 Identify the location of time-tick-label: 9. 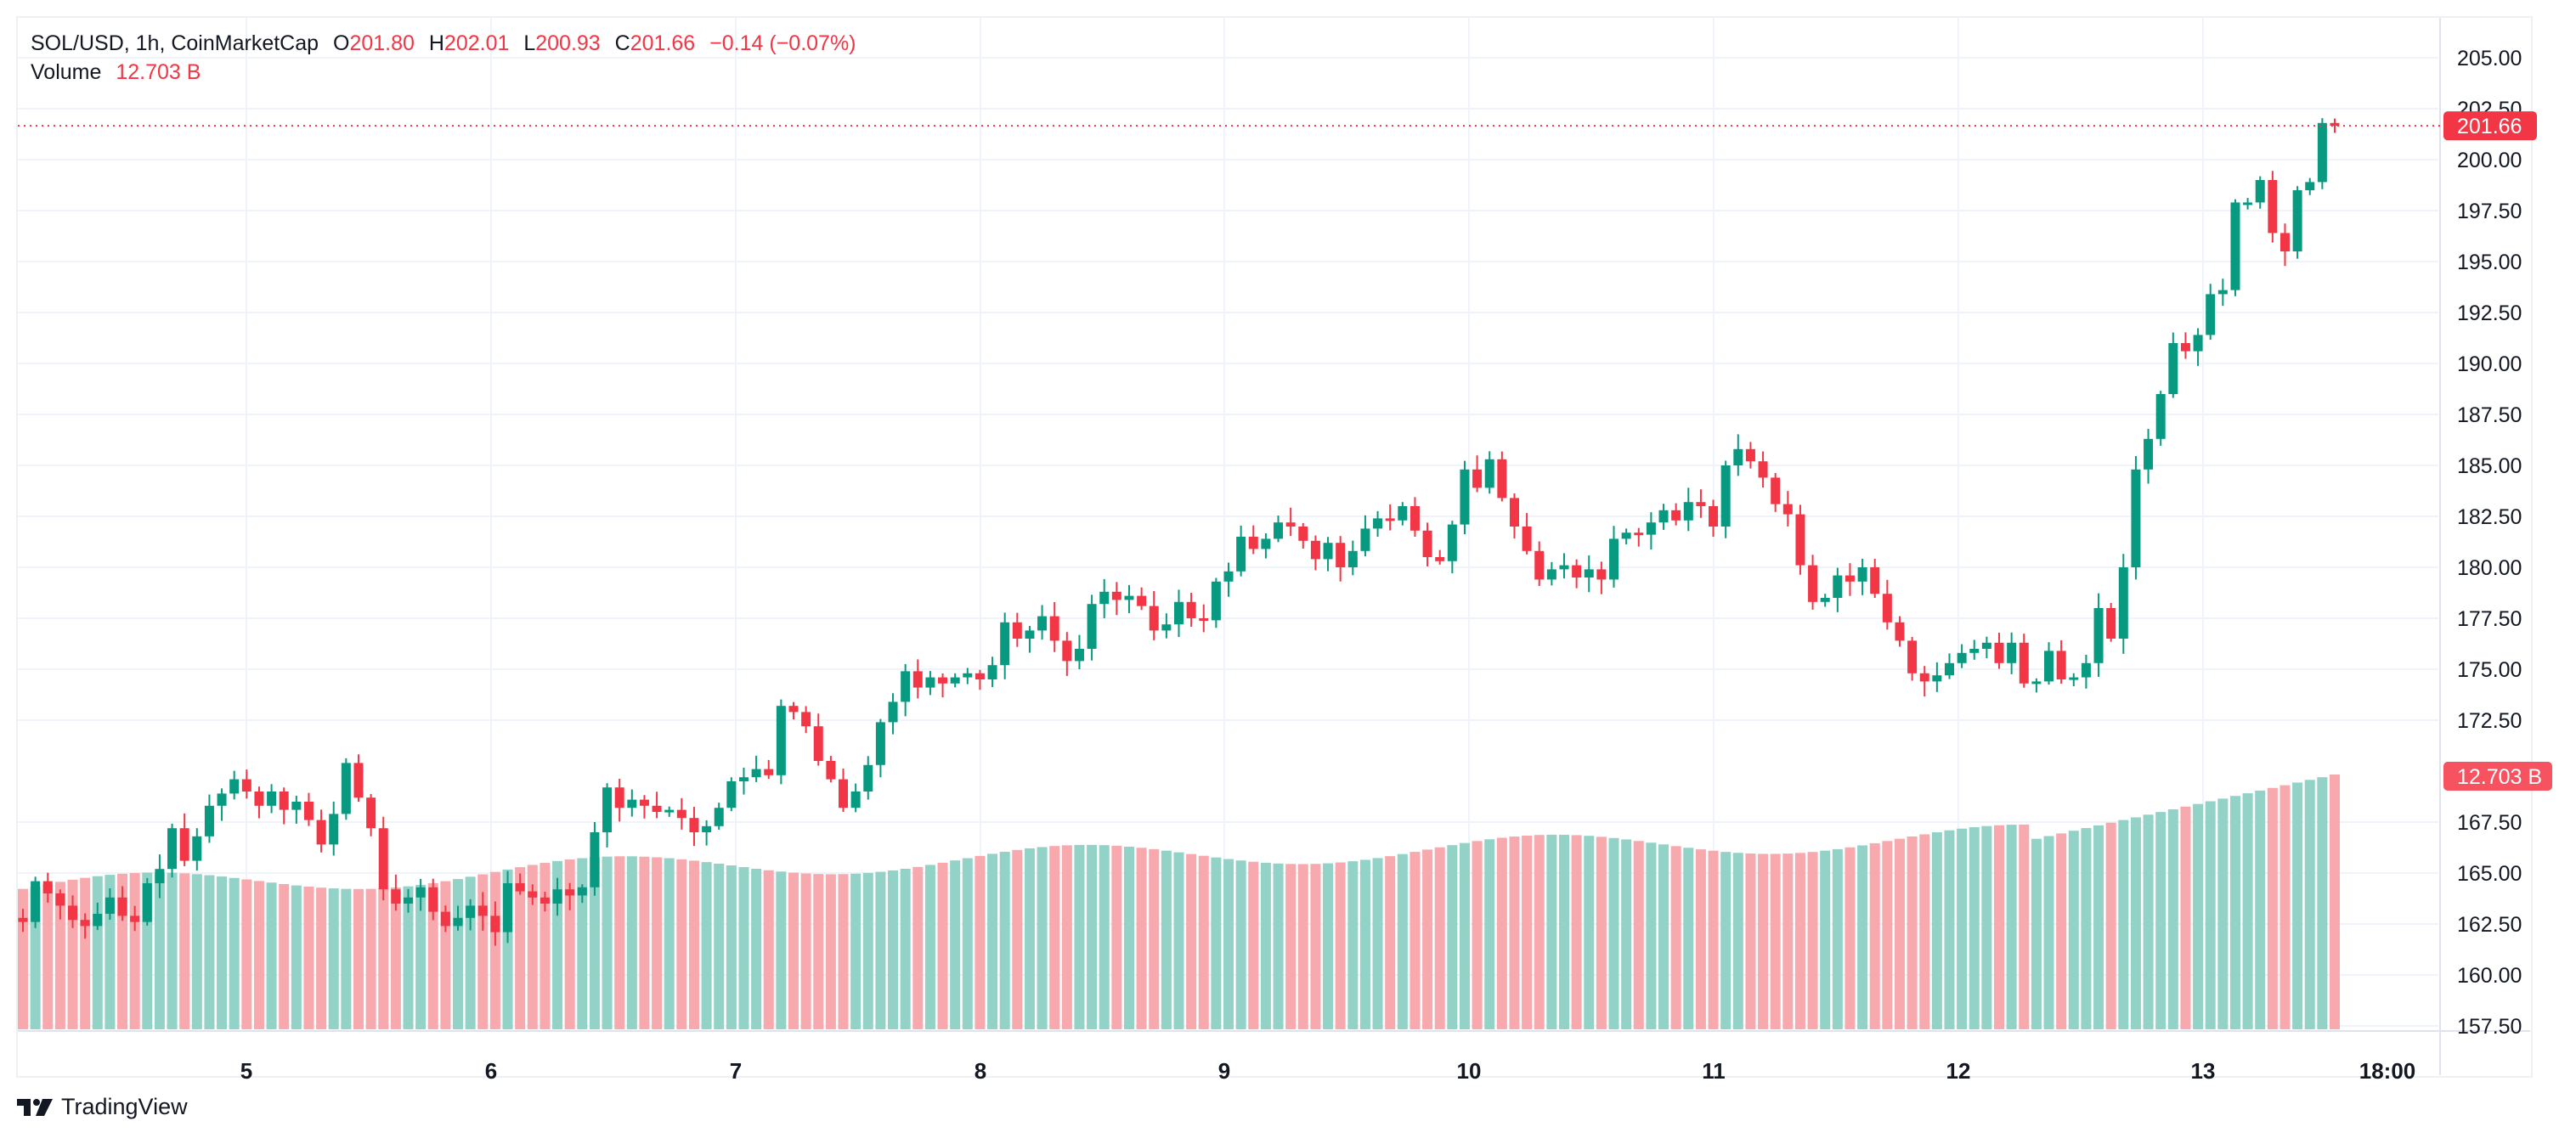
(1224, 1071).